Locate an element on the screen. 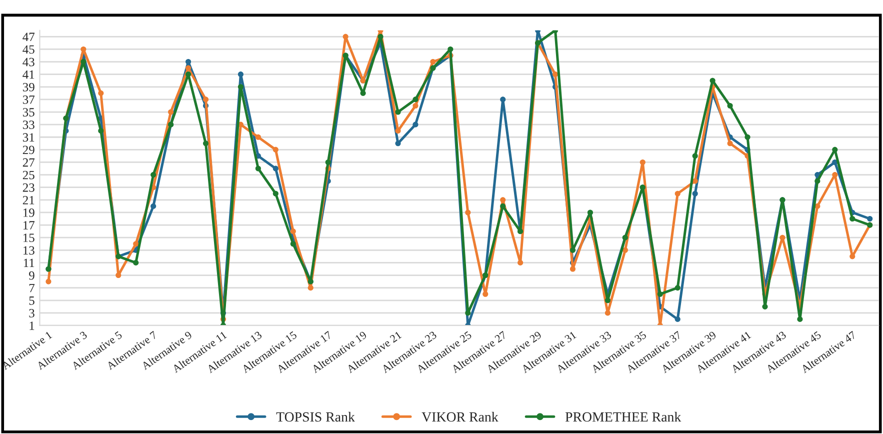  y-tick-label: 47 is located at coordinates (28, 36).